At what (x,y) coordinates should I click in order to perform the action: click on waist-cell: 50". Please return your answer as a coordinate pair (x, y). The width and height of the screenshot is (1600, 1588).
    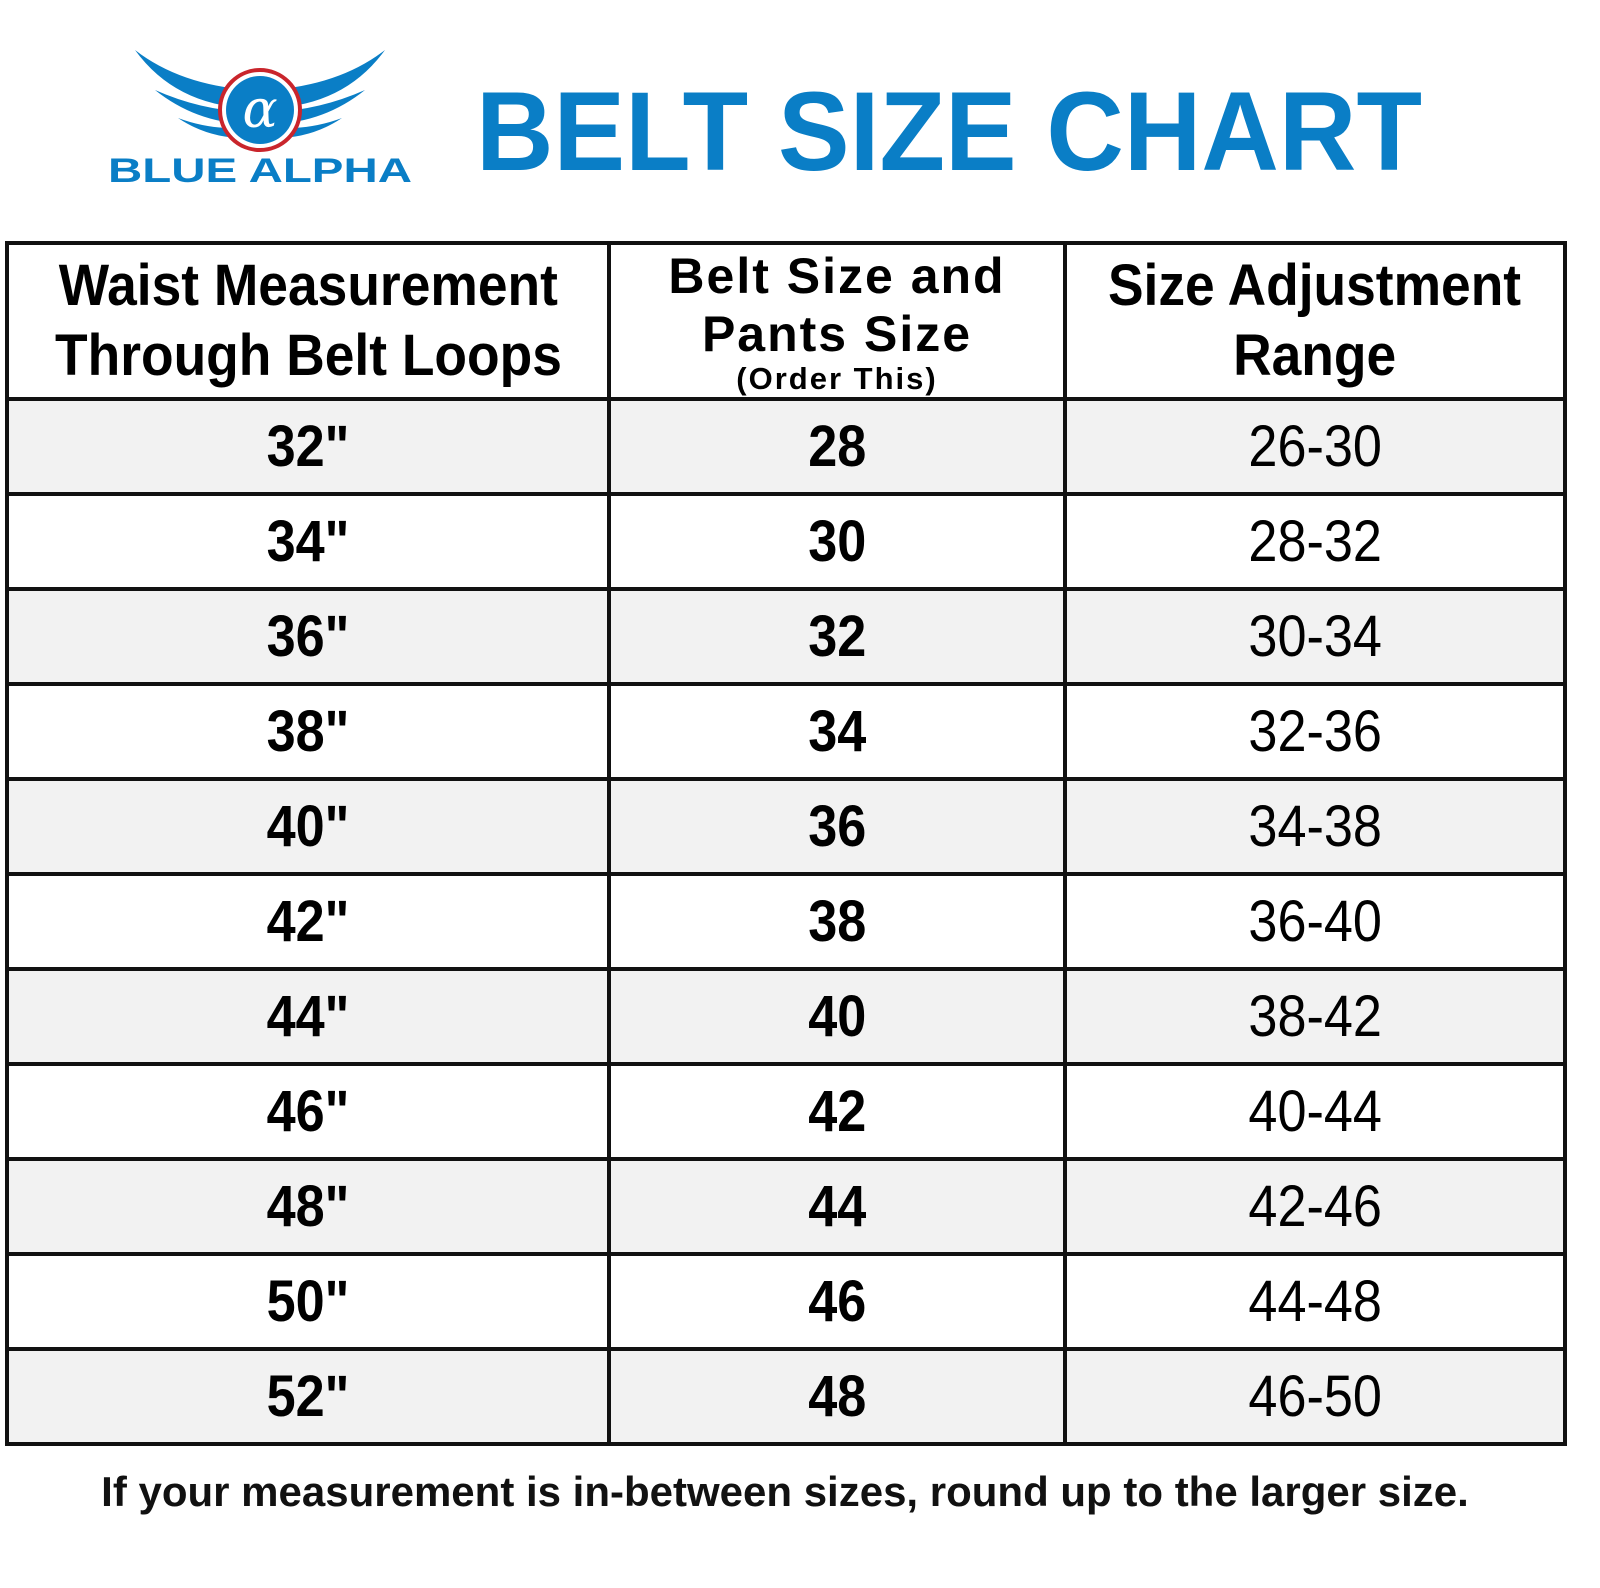
    Looking at the image, I should click on (308, 1301).